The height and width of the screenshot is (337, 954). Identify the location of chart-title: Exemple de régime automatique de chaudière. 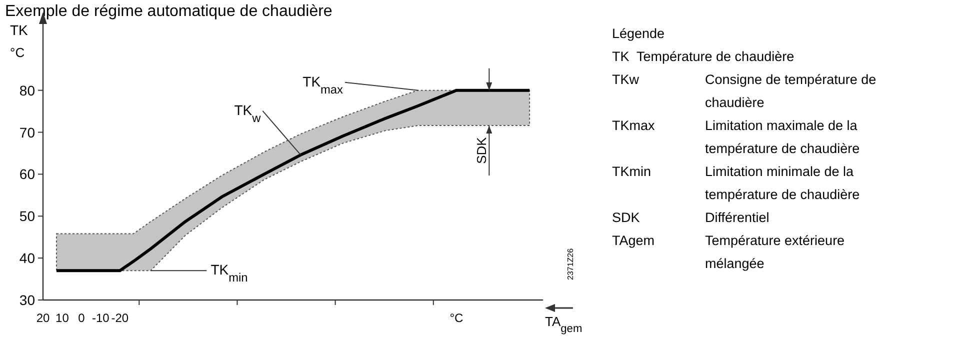
(168, 11).